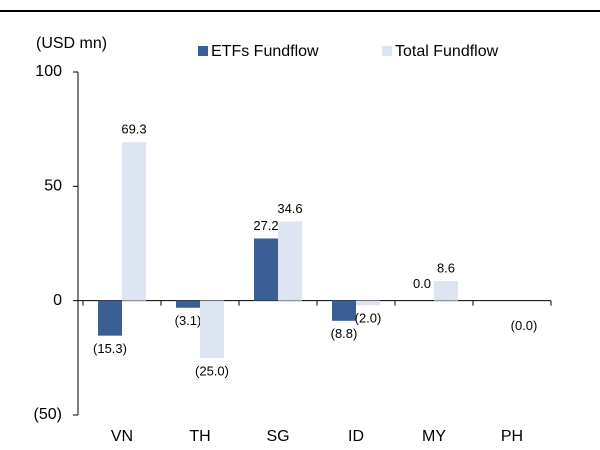 The width and height of the screenshot is (600, 450). I want to click on value-label: 69.3, so click(133, 129).